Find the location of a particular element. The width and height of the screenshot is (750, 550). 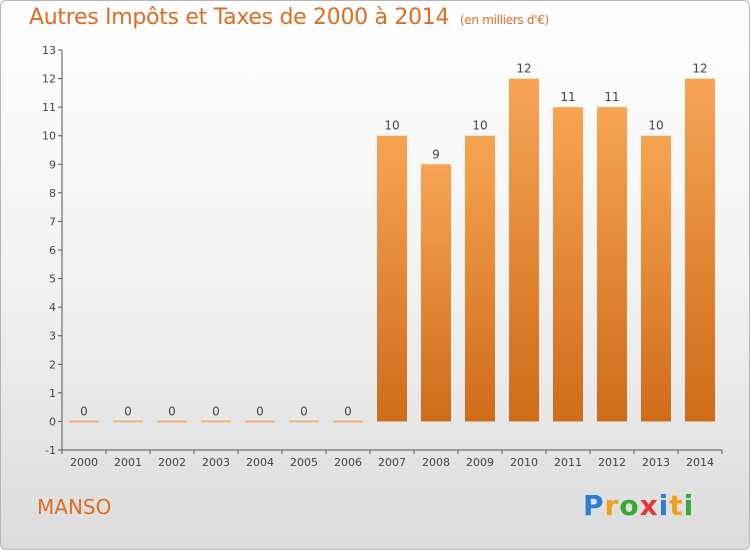

chart-title-text: Autres Impôts et Taxes de 2000 à 2014 is located at coordinates (239, 17).